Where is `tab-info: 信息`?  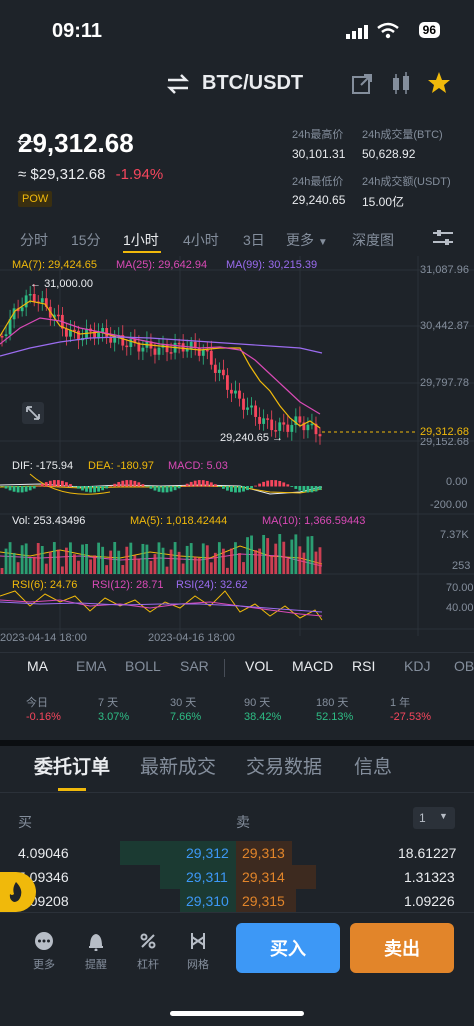
tab-info: 信息 is located at coordinates (373, 767).